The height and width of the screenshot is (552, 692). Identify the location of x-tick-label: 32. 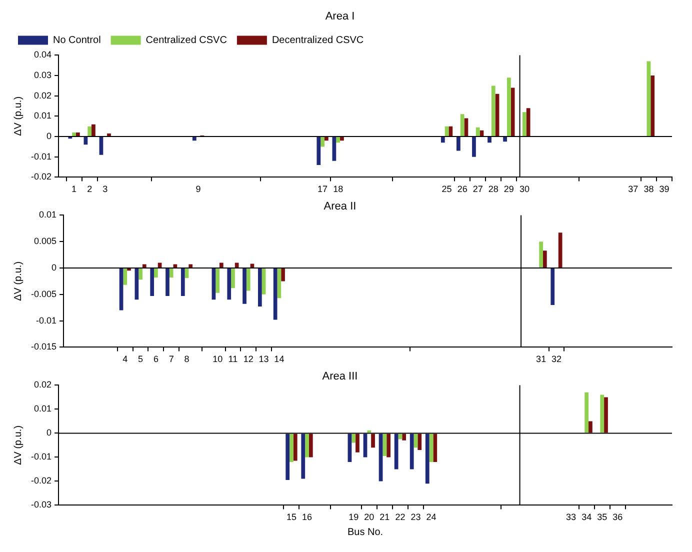
(556, 359).